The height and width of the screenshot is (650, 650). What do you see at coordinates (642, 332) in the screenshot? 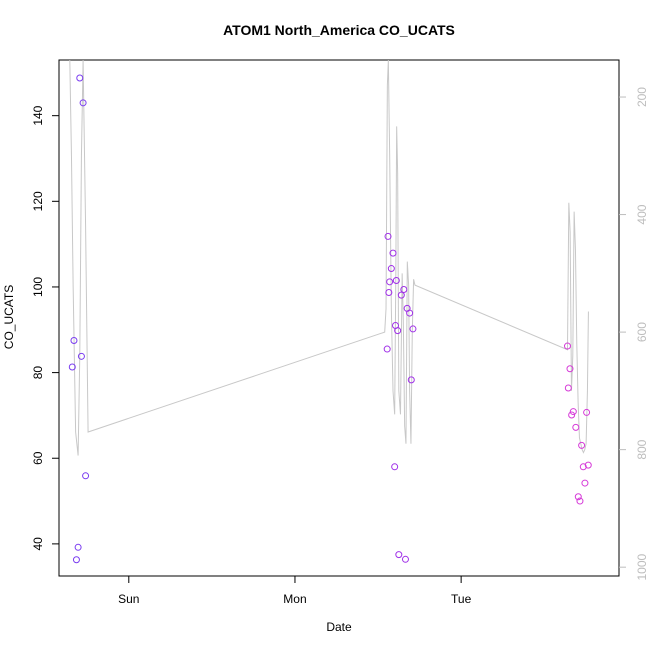
I see `right-tick-label: 600` at bounding box center [642, 332].